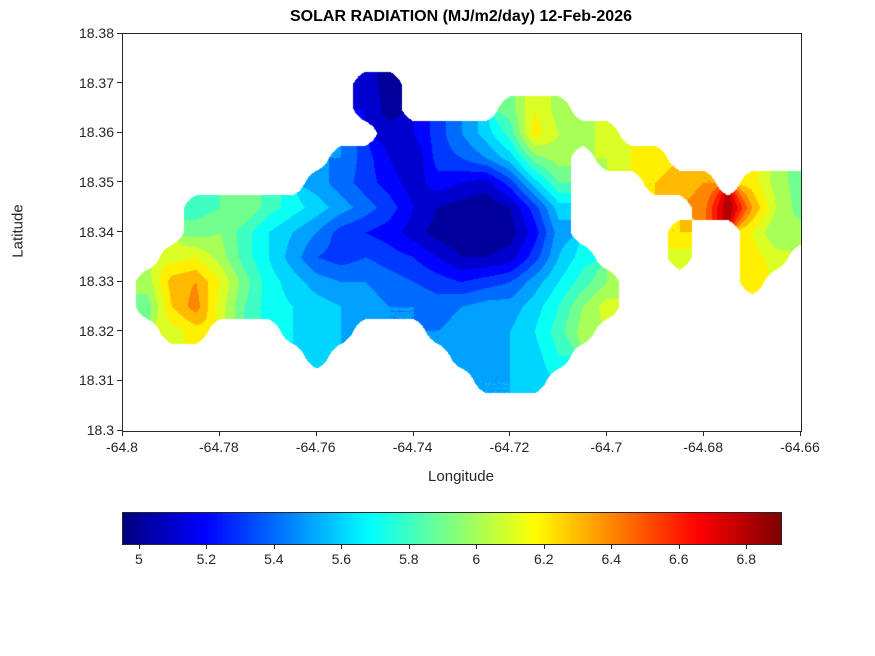 The image size is (875, 656). I want to click on y-tick-label: 18.37, so click(96, 82).